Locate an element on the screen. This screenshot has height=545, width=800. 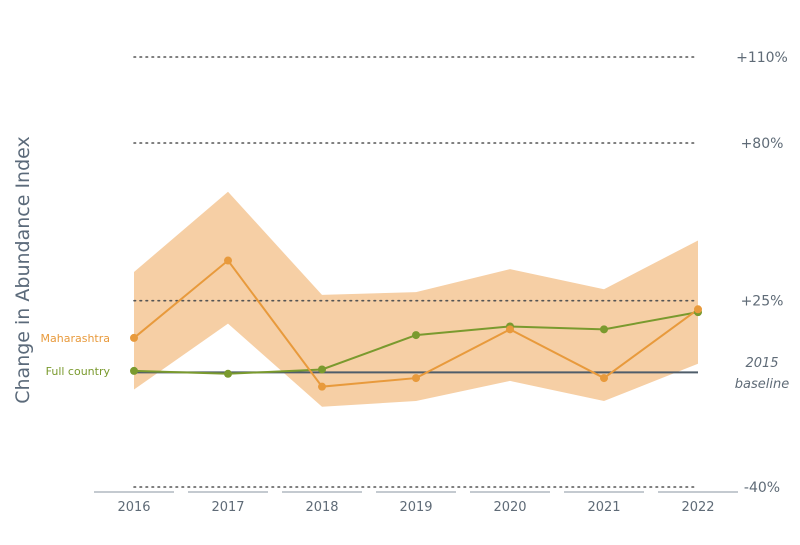
x-tick-label: 2016 is located at coordinates (133, 507).